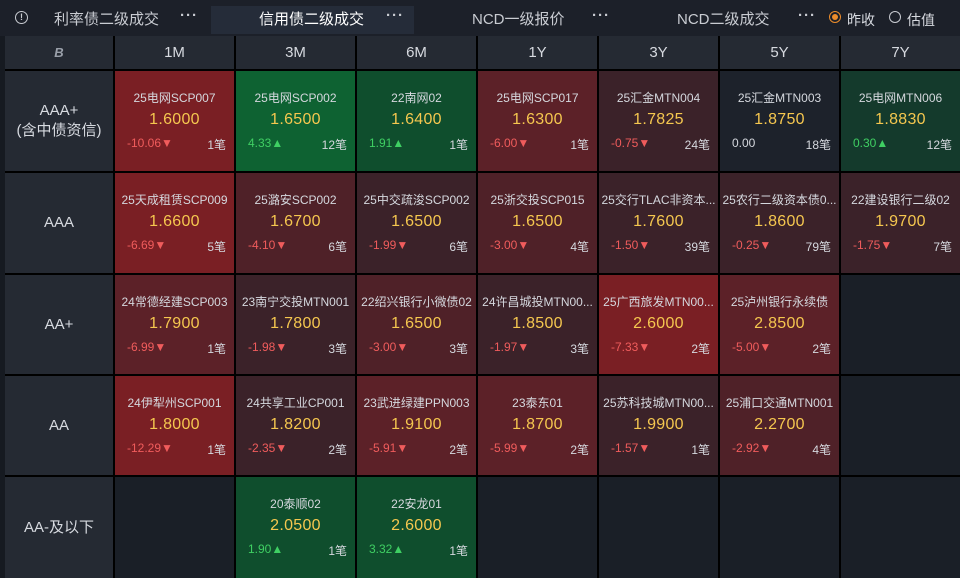 Image resolution: width=960 pixels, height=578 pixels. I want to click on bond-rate: 1.6600, so click(174, 221).